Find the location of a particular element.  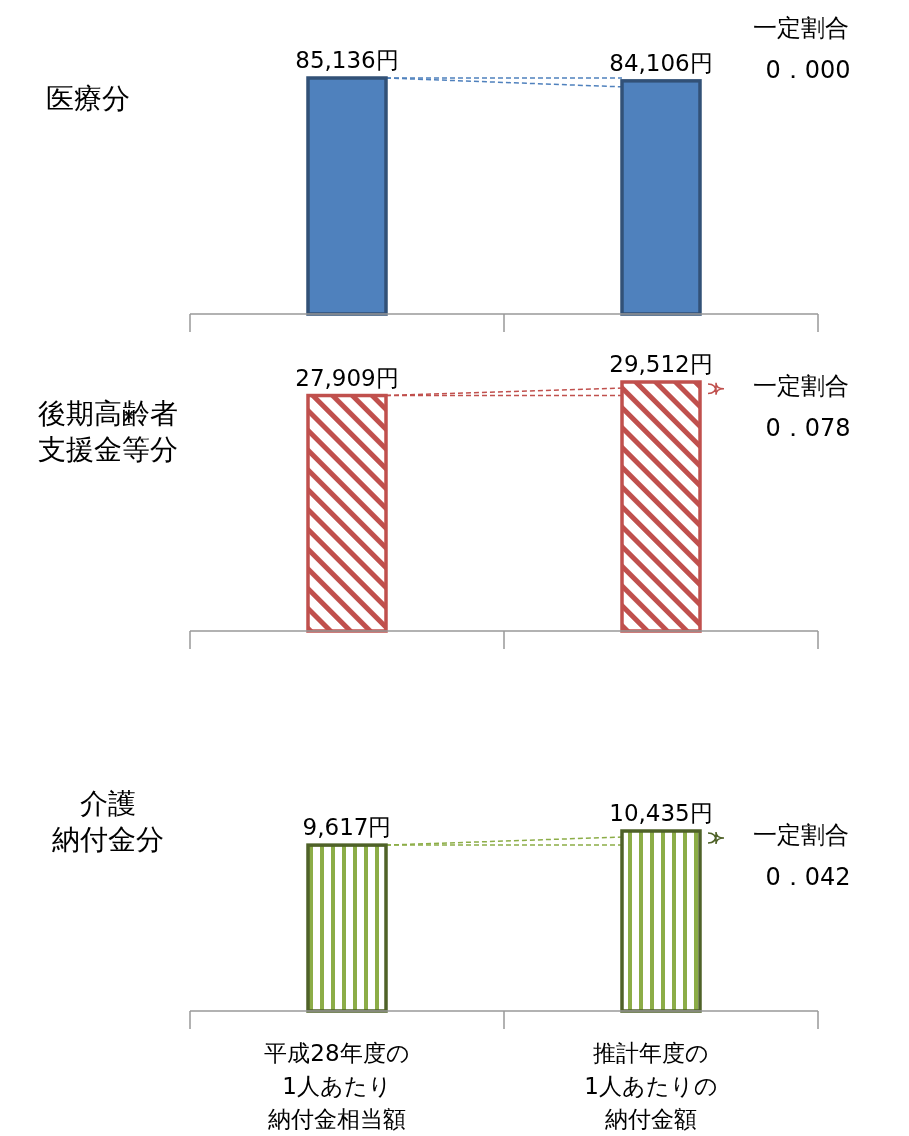

text: 後期高齢者支援金等分 is located at coordinates (108, 431).